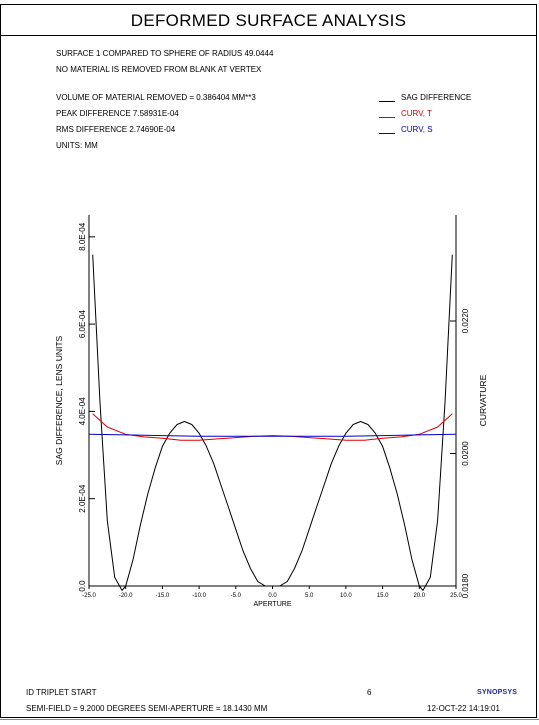  I want to click on y-tick-label: 2.0E-04, so click(82, 498).